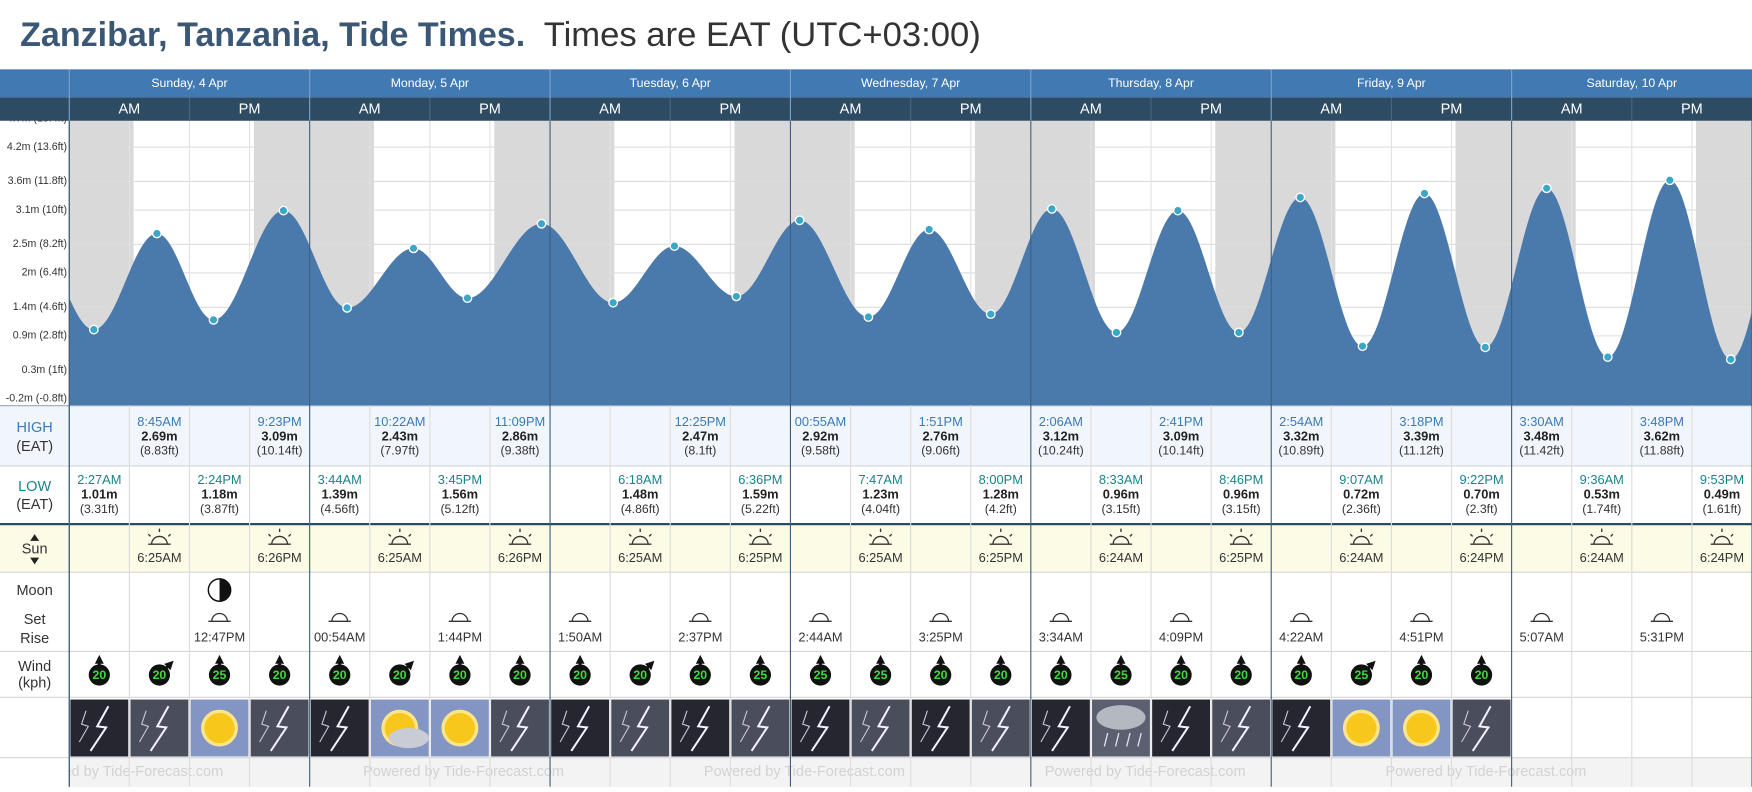 The width and height of the screenshot is (1752, 792). What do you see at coordinates (459, 509) in the screenshot?
I see `low-feet: (5.12ft)` at bounding box center [459, 509].